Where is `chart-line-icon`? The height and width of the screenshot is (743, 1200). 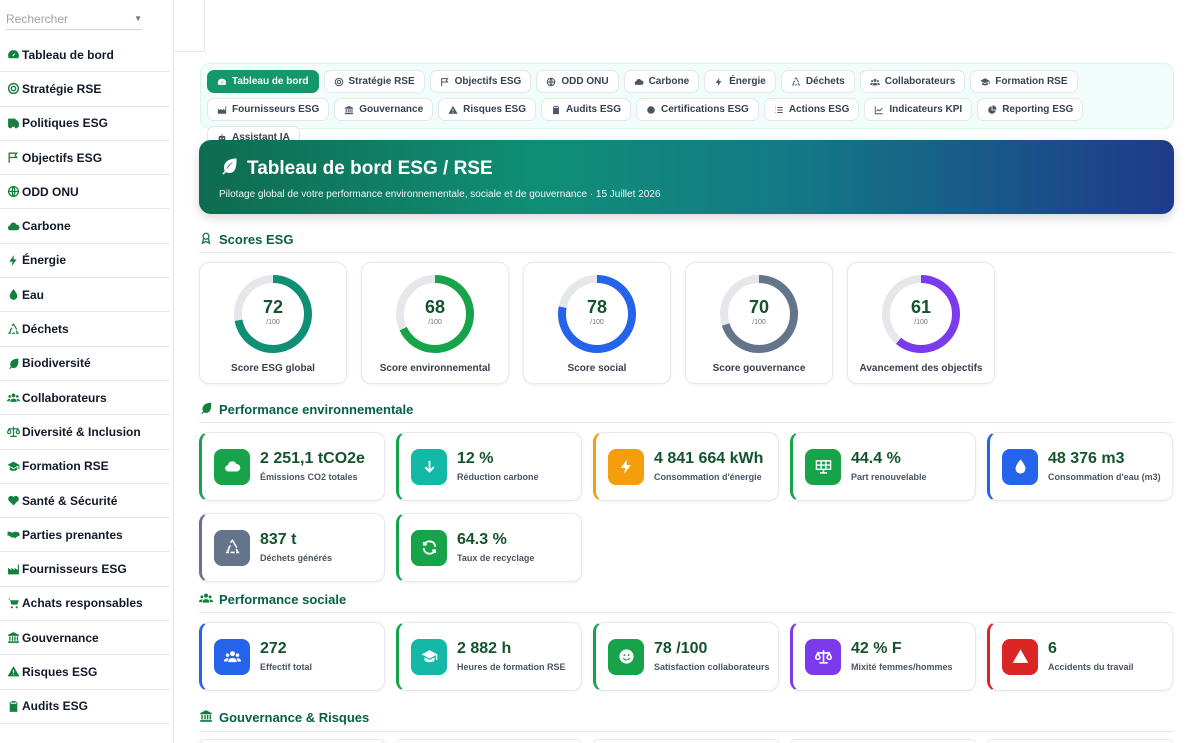
chart-line-icon is located at coordinates (879, 110).